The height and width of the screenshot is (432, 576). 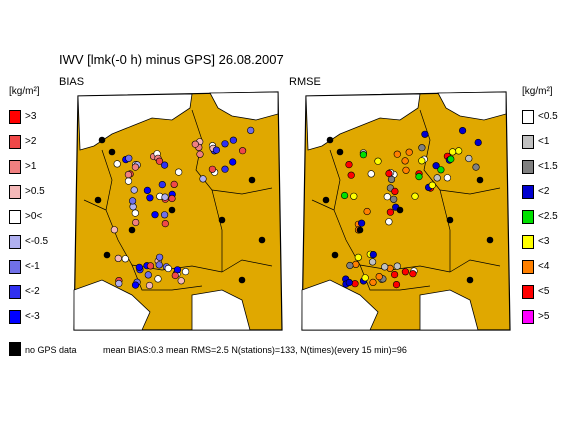 I want to click on rmse-legend-item: <2.5, so click(x=549, y=219).